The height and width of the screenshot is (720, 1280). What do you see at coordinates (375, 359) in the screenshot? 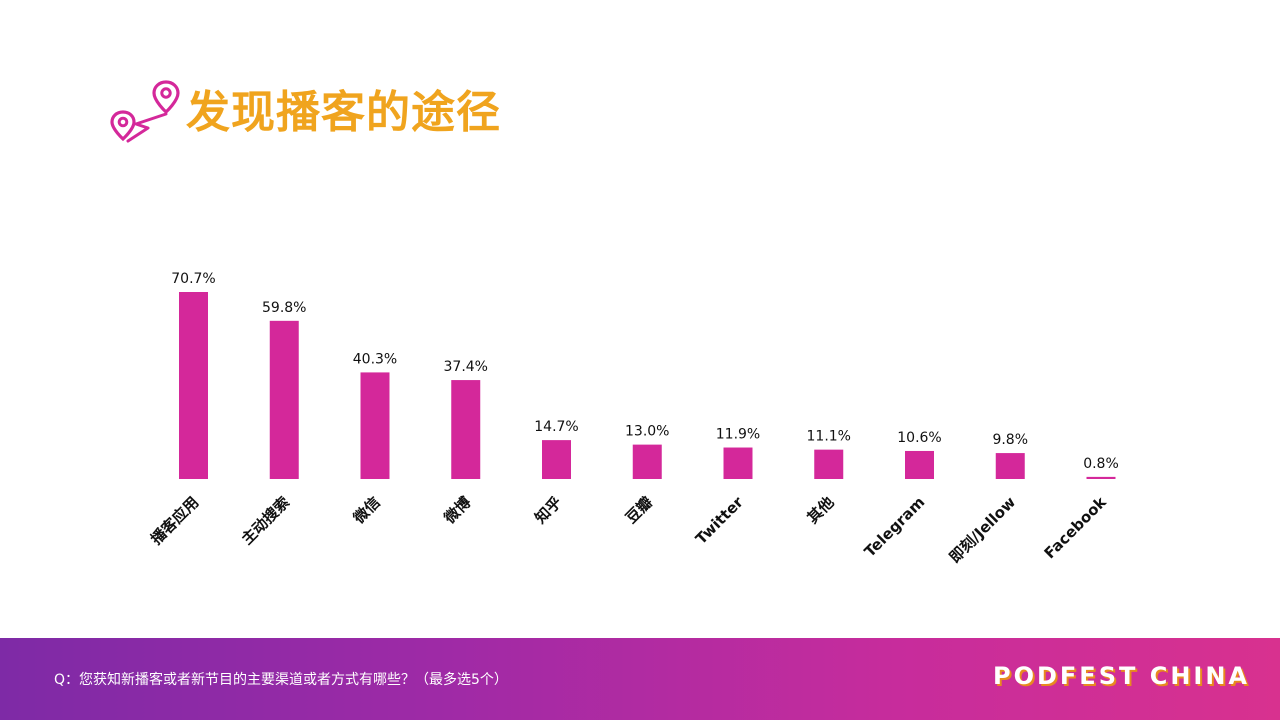
I see `data-label-3: 40.3%` at bounding box center [375, 359].